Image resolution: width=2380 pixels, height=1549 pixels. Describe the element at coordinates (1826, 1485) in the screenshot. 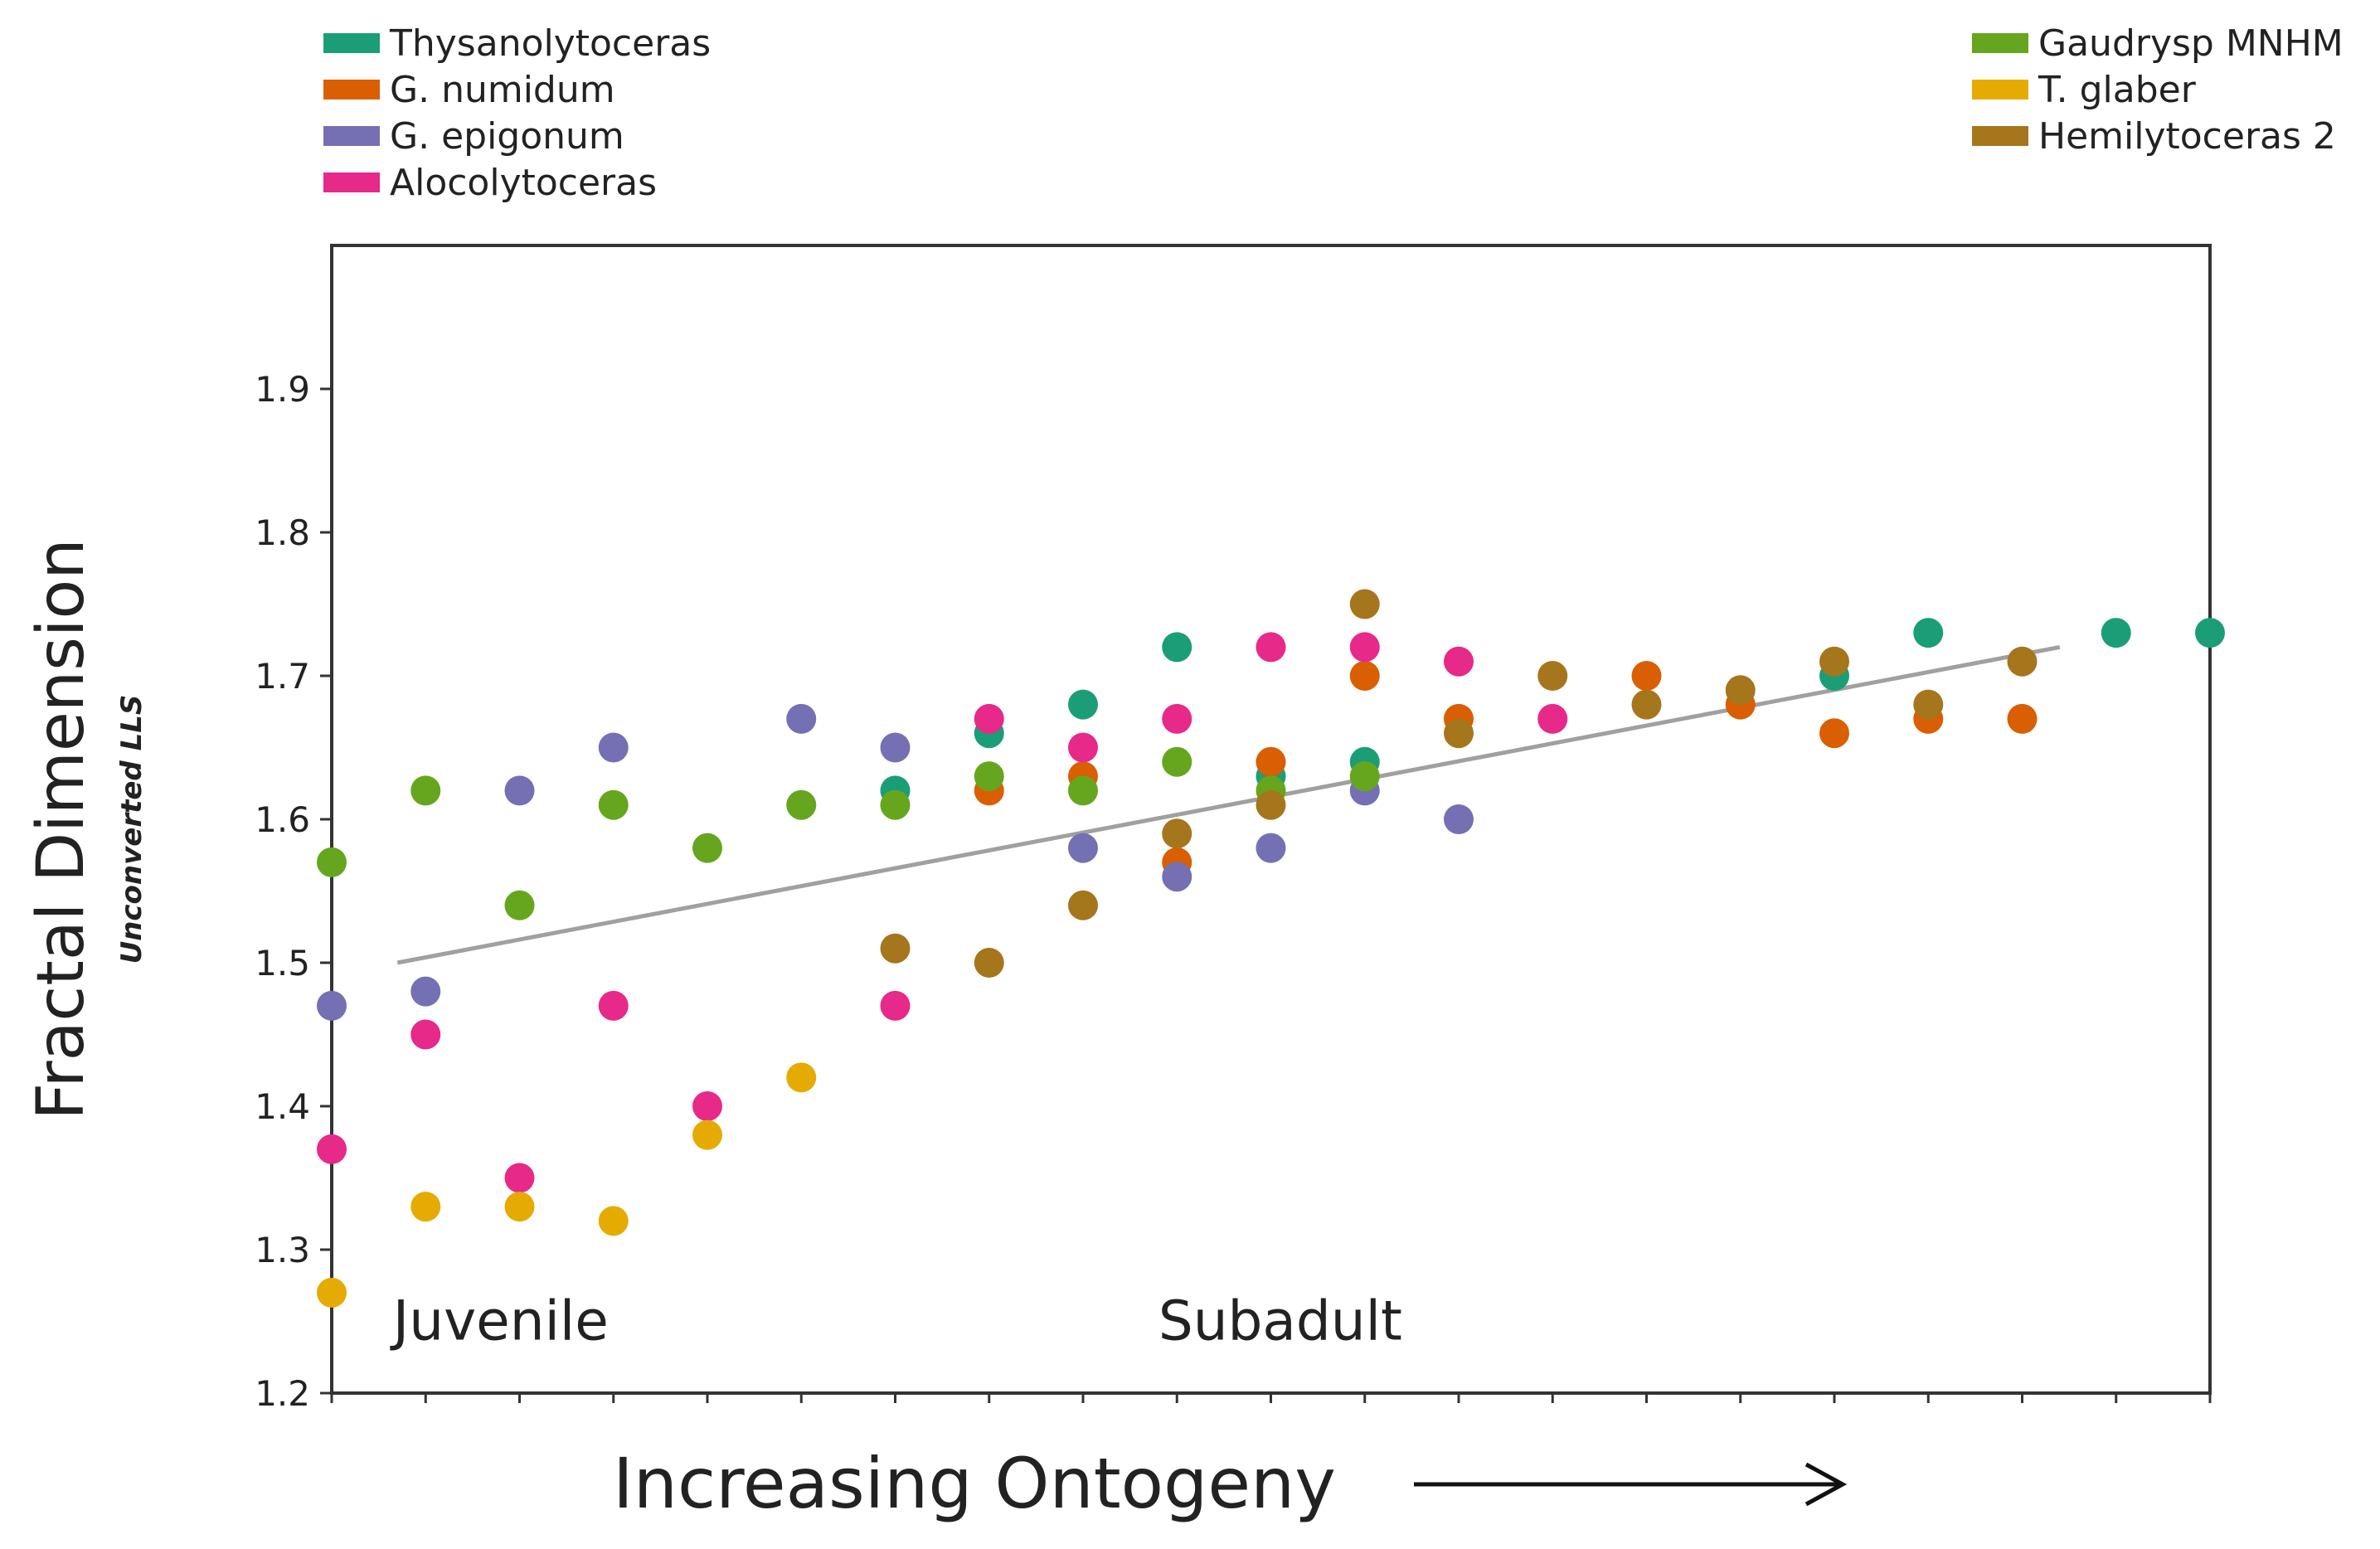

I see `arrow-head` at that location.